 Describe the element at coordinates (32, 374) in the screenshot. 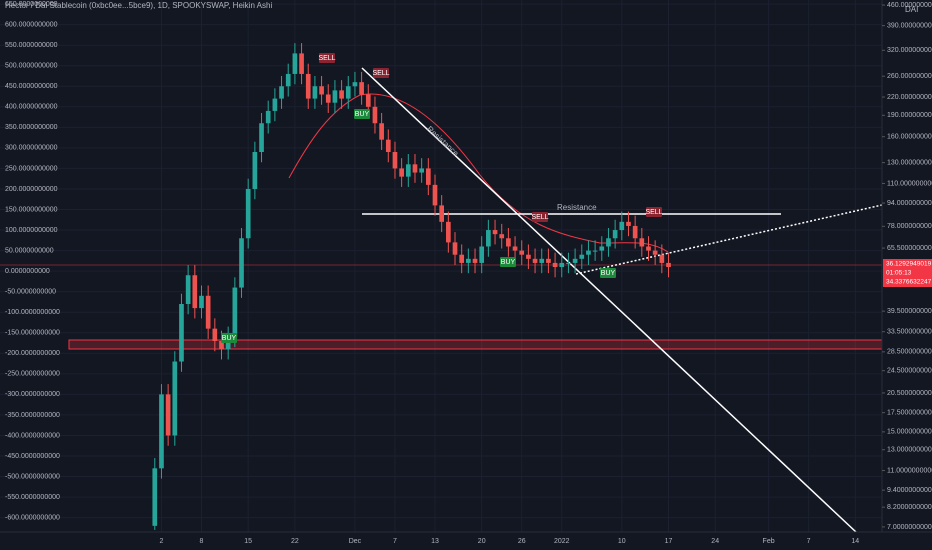

I see `y-tick-label: -250.0000000000` at that location.